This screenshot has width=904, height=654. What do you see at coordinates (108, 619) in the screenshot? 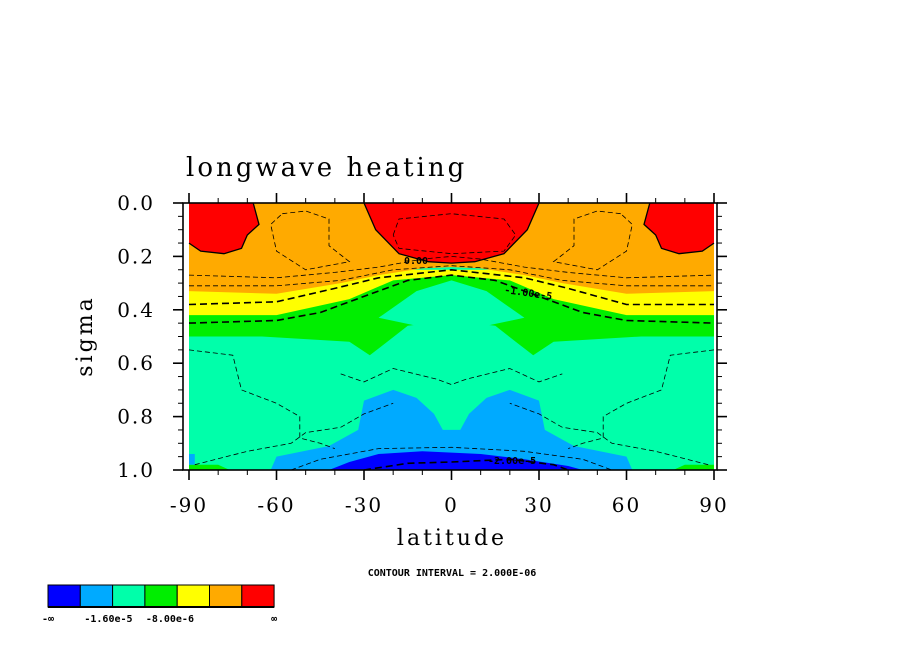
I see `colorbar-label-1: -1.60e-5` at bounding box center [108, 619].